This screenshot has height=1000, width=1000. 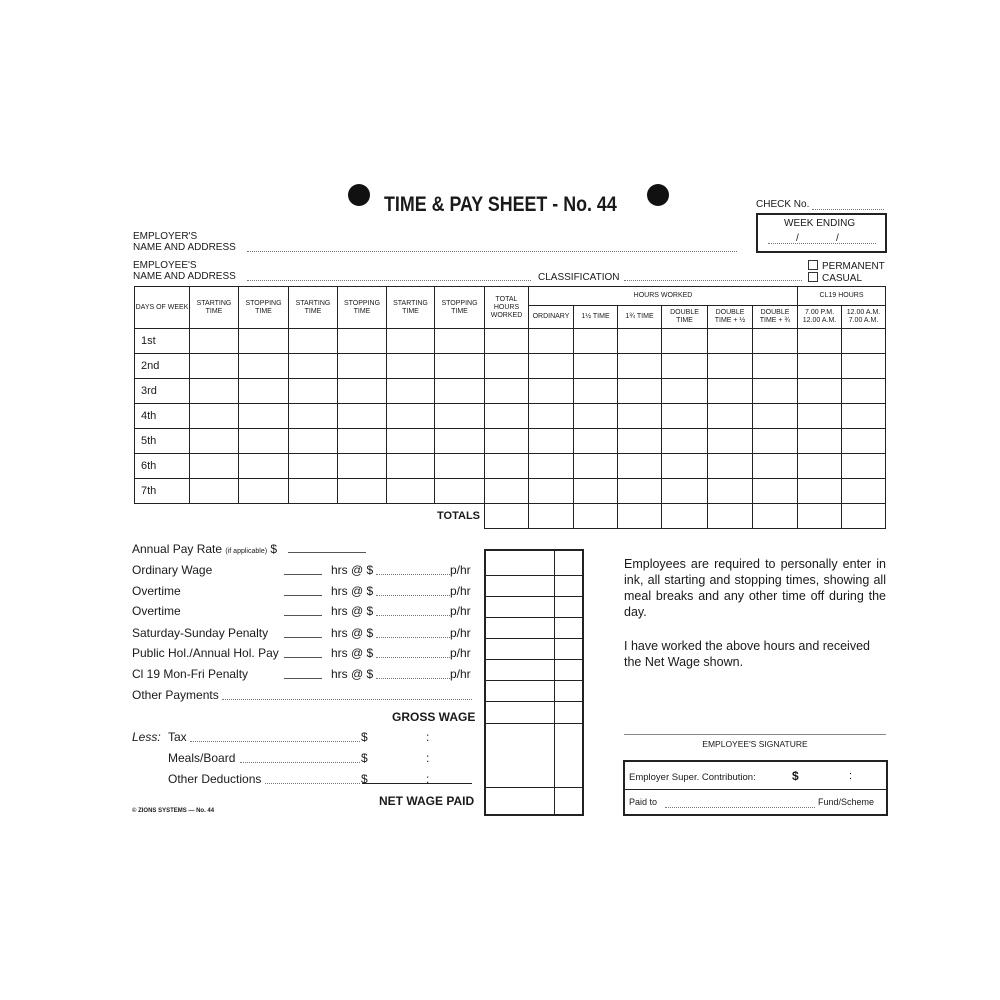 What do you see at coordinates (713, 280) in the screenshot?
I see `classification-field` at bounding box center [713, 280].